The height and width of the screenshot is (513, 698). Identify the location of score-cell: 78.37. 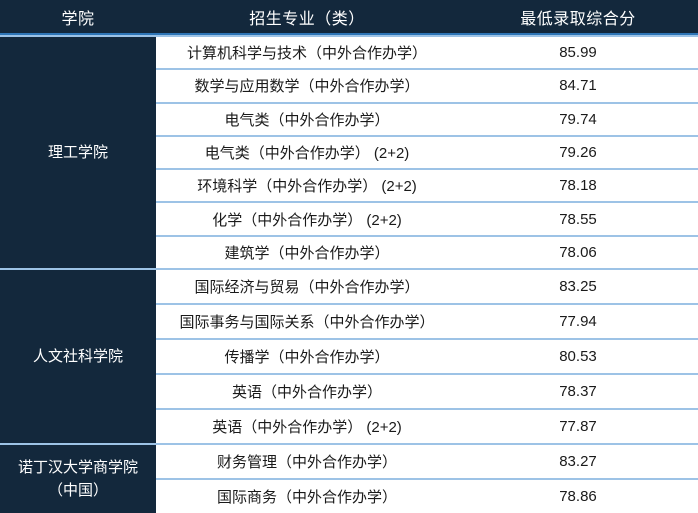
(578, 391).